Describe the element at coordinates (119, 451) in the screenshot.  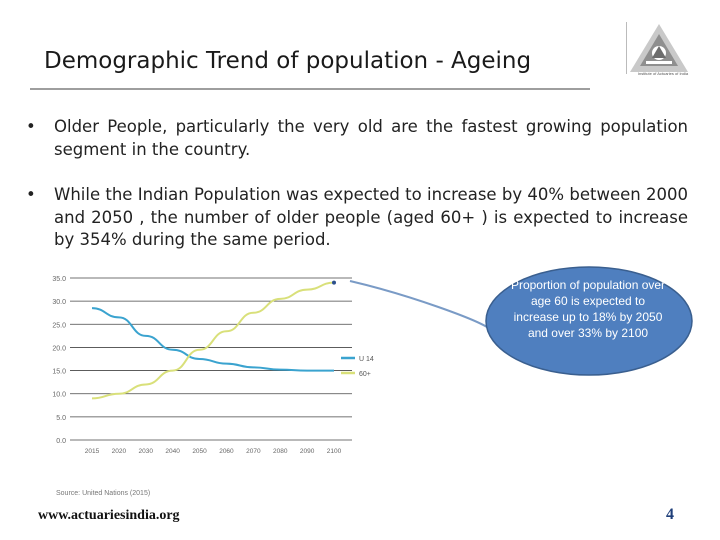
I see `x-tick-label: 2020` at that location.